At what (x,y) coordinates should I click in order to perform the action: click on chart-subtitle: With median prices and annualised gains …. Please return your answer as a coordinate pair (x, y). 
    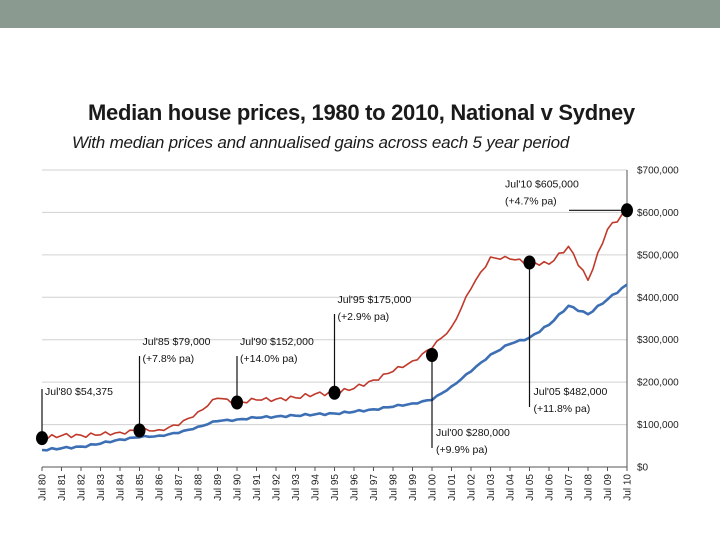
    Looking at the image, I should click on (321, 142).